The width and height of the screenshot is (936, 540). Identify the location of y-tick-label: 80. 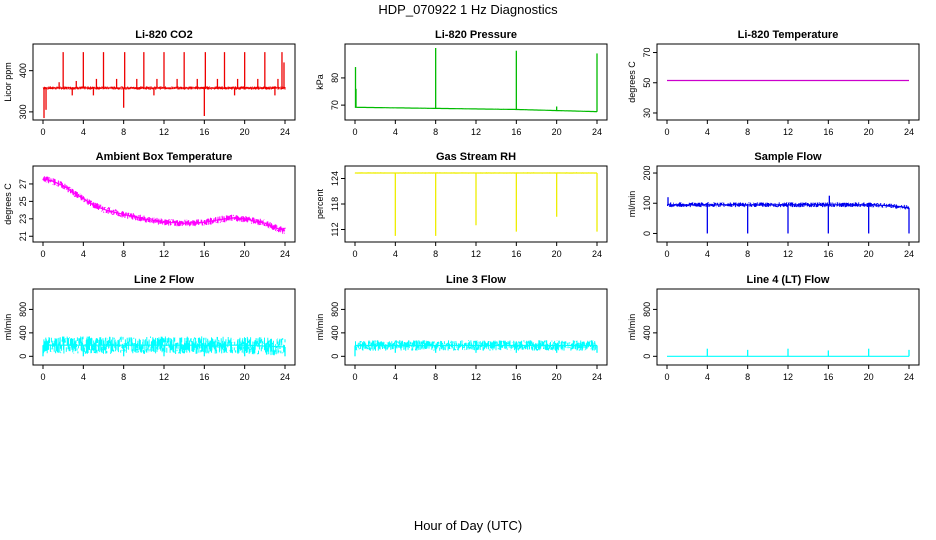
(335, 78).